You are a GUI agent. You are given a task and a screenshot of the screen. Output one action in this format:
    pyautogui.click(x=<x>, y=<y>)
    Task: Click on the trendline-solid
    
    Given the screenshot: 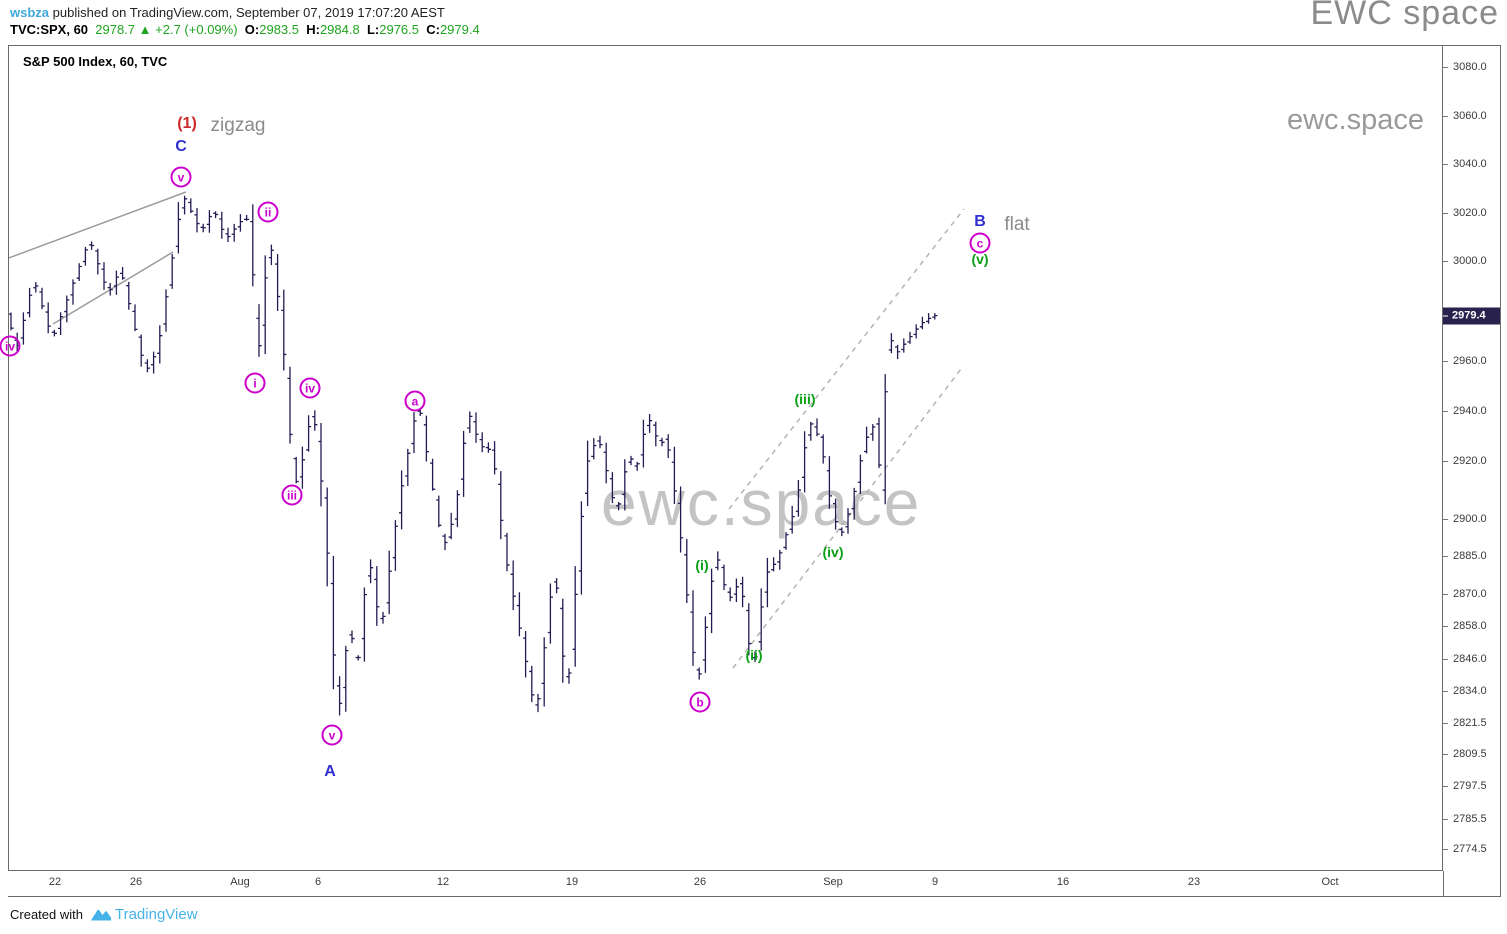 What is the action you would take?
    pyautogui.click(x=113, y=288)
    